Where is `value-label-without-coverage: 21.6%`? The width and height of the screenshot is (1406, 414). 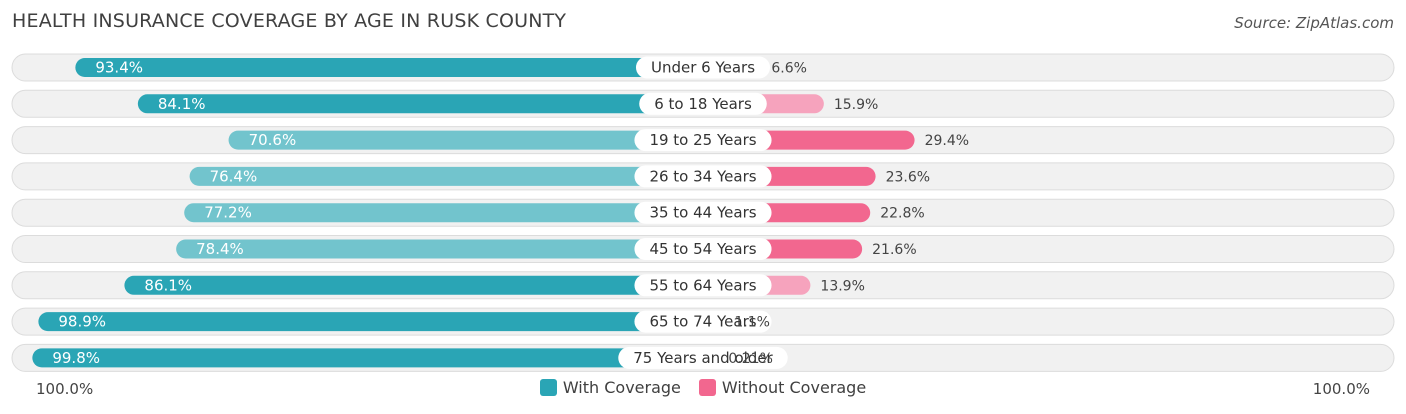
value-label-without-coverage: 21.6% is located at coordinates (894, 250).